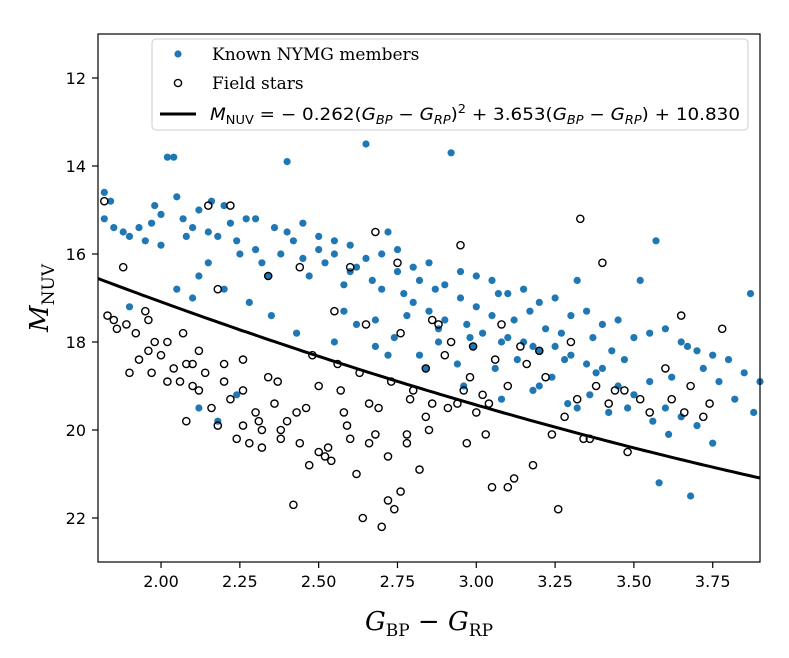 This screenshot has height=658, width=789. What do you see at coordinates (76, 518) in the screenshot?
I see `y-tick-label: 22` at bounding box center [76, 518].